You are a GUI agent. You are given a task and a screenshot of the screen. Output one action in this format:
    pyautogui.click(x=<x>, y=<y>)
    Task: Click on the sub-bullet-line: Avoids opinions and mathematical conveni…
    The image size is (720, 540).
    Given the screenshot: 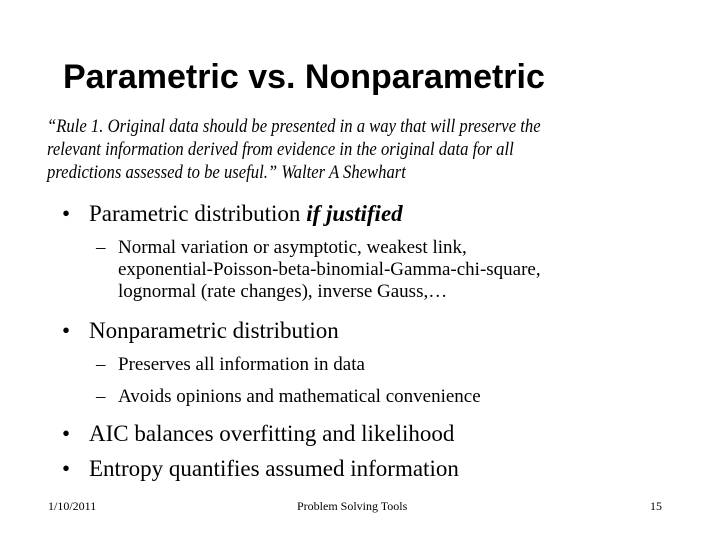 What is the action you would take?
    pyautogui.click(x=299, y=396)
    